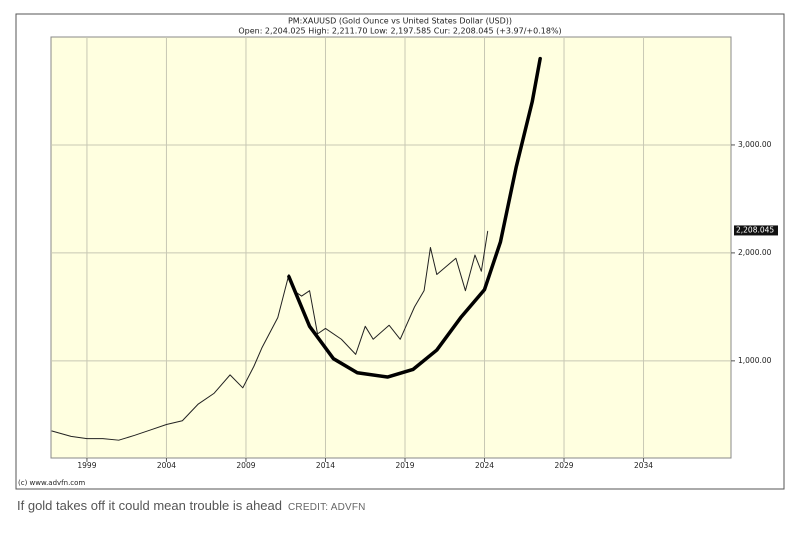 The width and height of the screenshot is (798, 533). What do you see at coordinates (404, 465) in the screenshot?
I see `x-tick-label: 2019` at bounding box center [404, 465].